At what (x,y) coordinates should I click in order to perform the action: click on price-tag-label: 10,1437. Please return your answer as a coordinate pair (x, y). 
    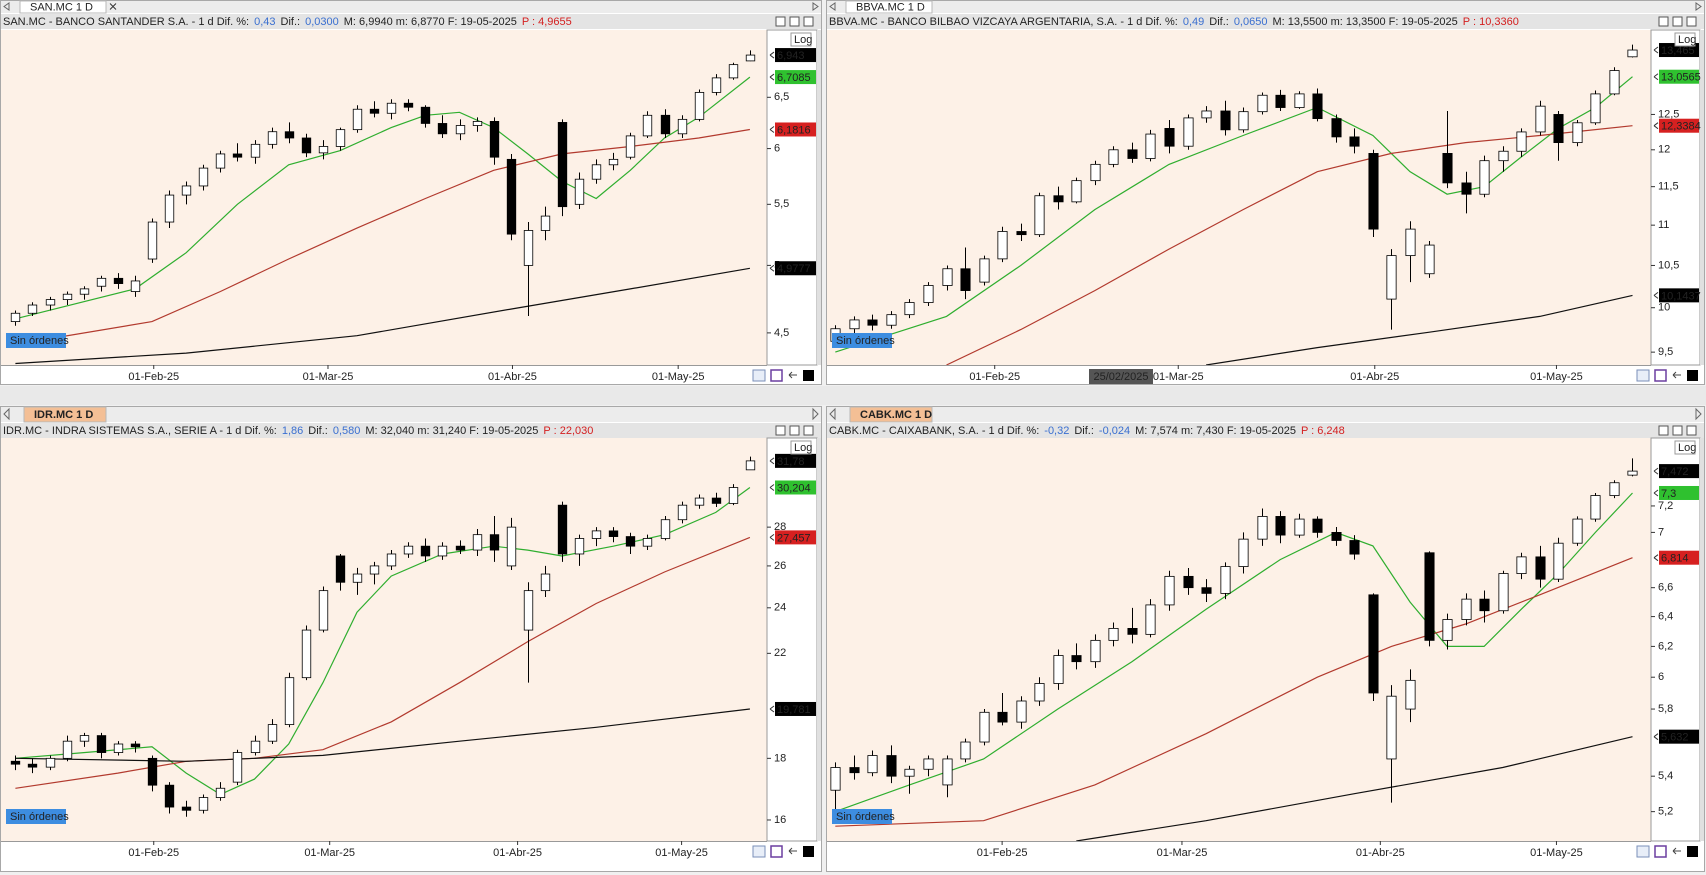
    Looking at the image, I should click on (1681, 296).